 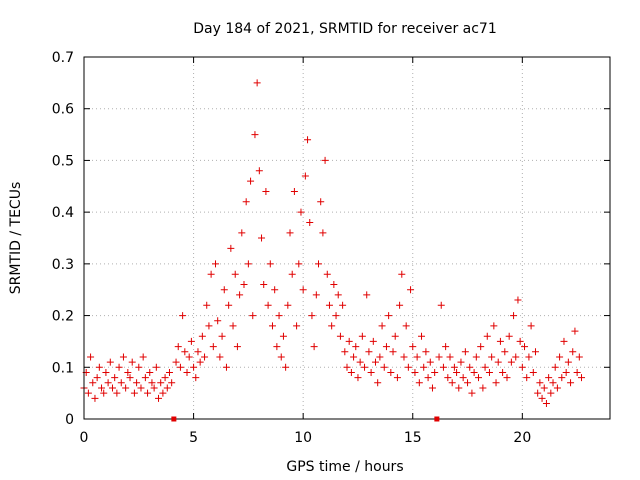 I want to click on y-tick-label: 0.5, so click(x=63, y=161).